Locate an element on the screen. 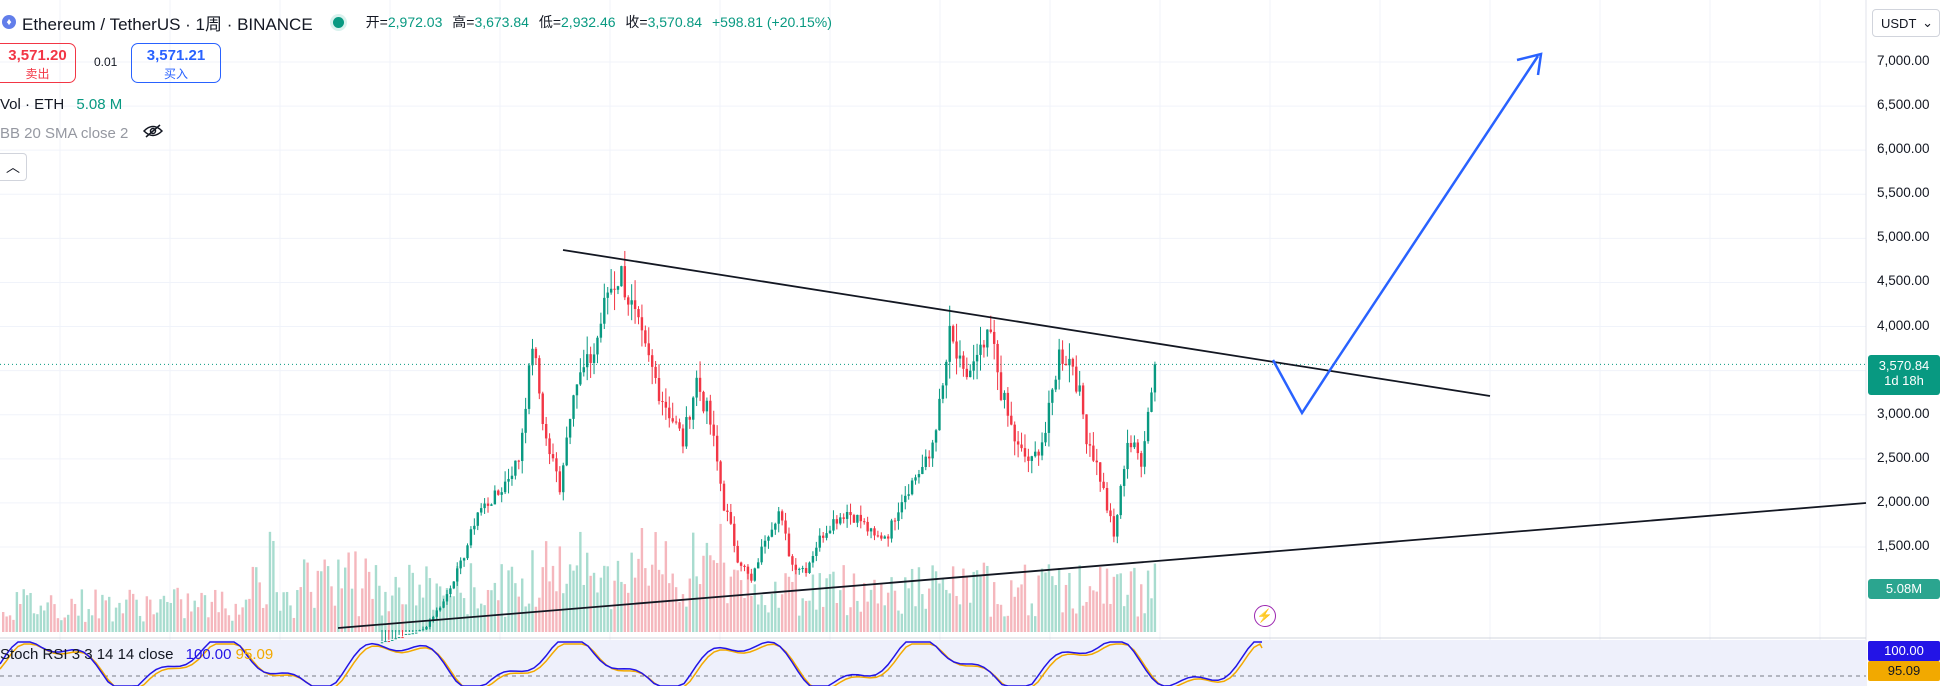 This screenshot has width=1944, height=686. chevron-up-icon: ︿ is located at coordinates (13, 167).